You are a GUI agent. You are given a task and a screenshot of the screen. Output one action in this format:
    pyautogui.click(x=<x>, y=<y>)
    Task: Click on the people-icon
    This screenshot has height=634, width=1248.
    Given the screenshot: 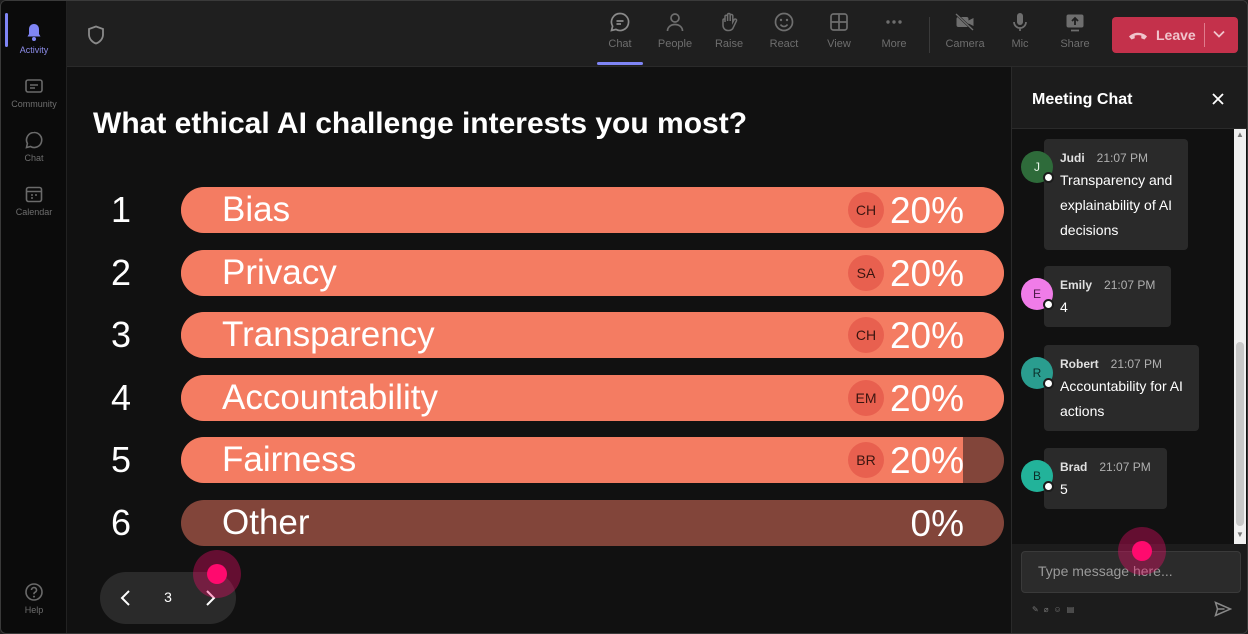 What is the action you would take?
    pyautogui.click(x=675, y=22)
    